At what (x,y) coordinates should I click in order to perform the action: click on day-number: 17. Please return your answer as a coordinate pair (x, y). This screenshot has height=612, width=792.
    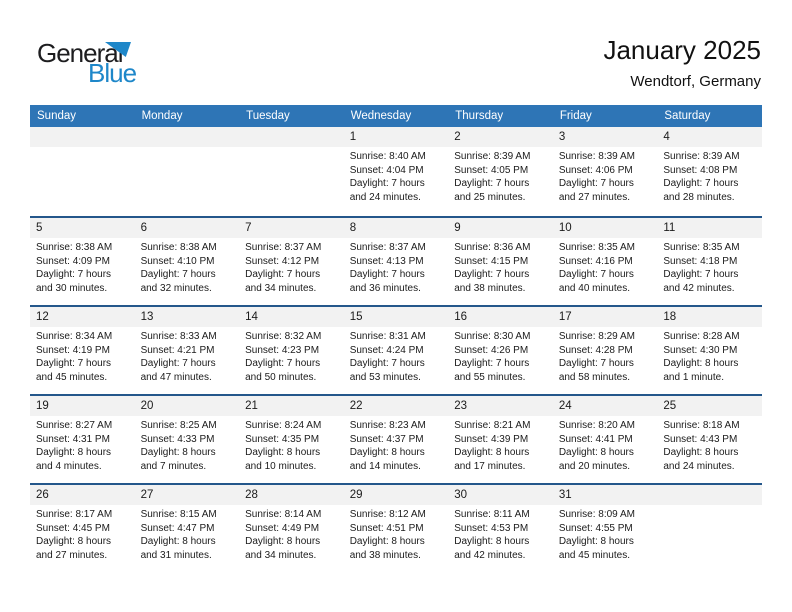
    Looking at the image, I should click on (605, 317).